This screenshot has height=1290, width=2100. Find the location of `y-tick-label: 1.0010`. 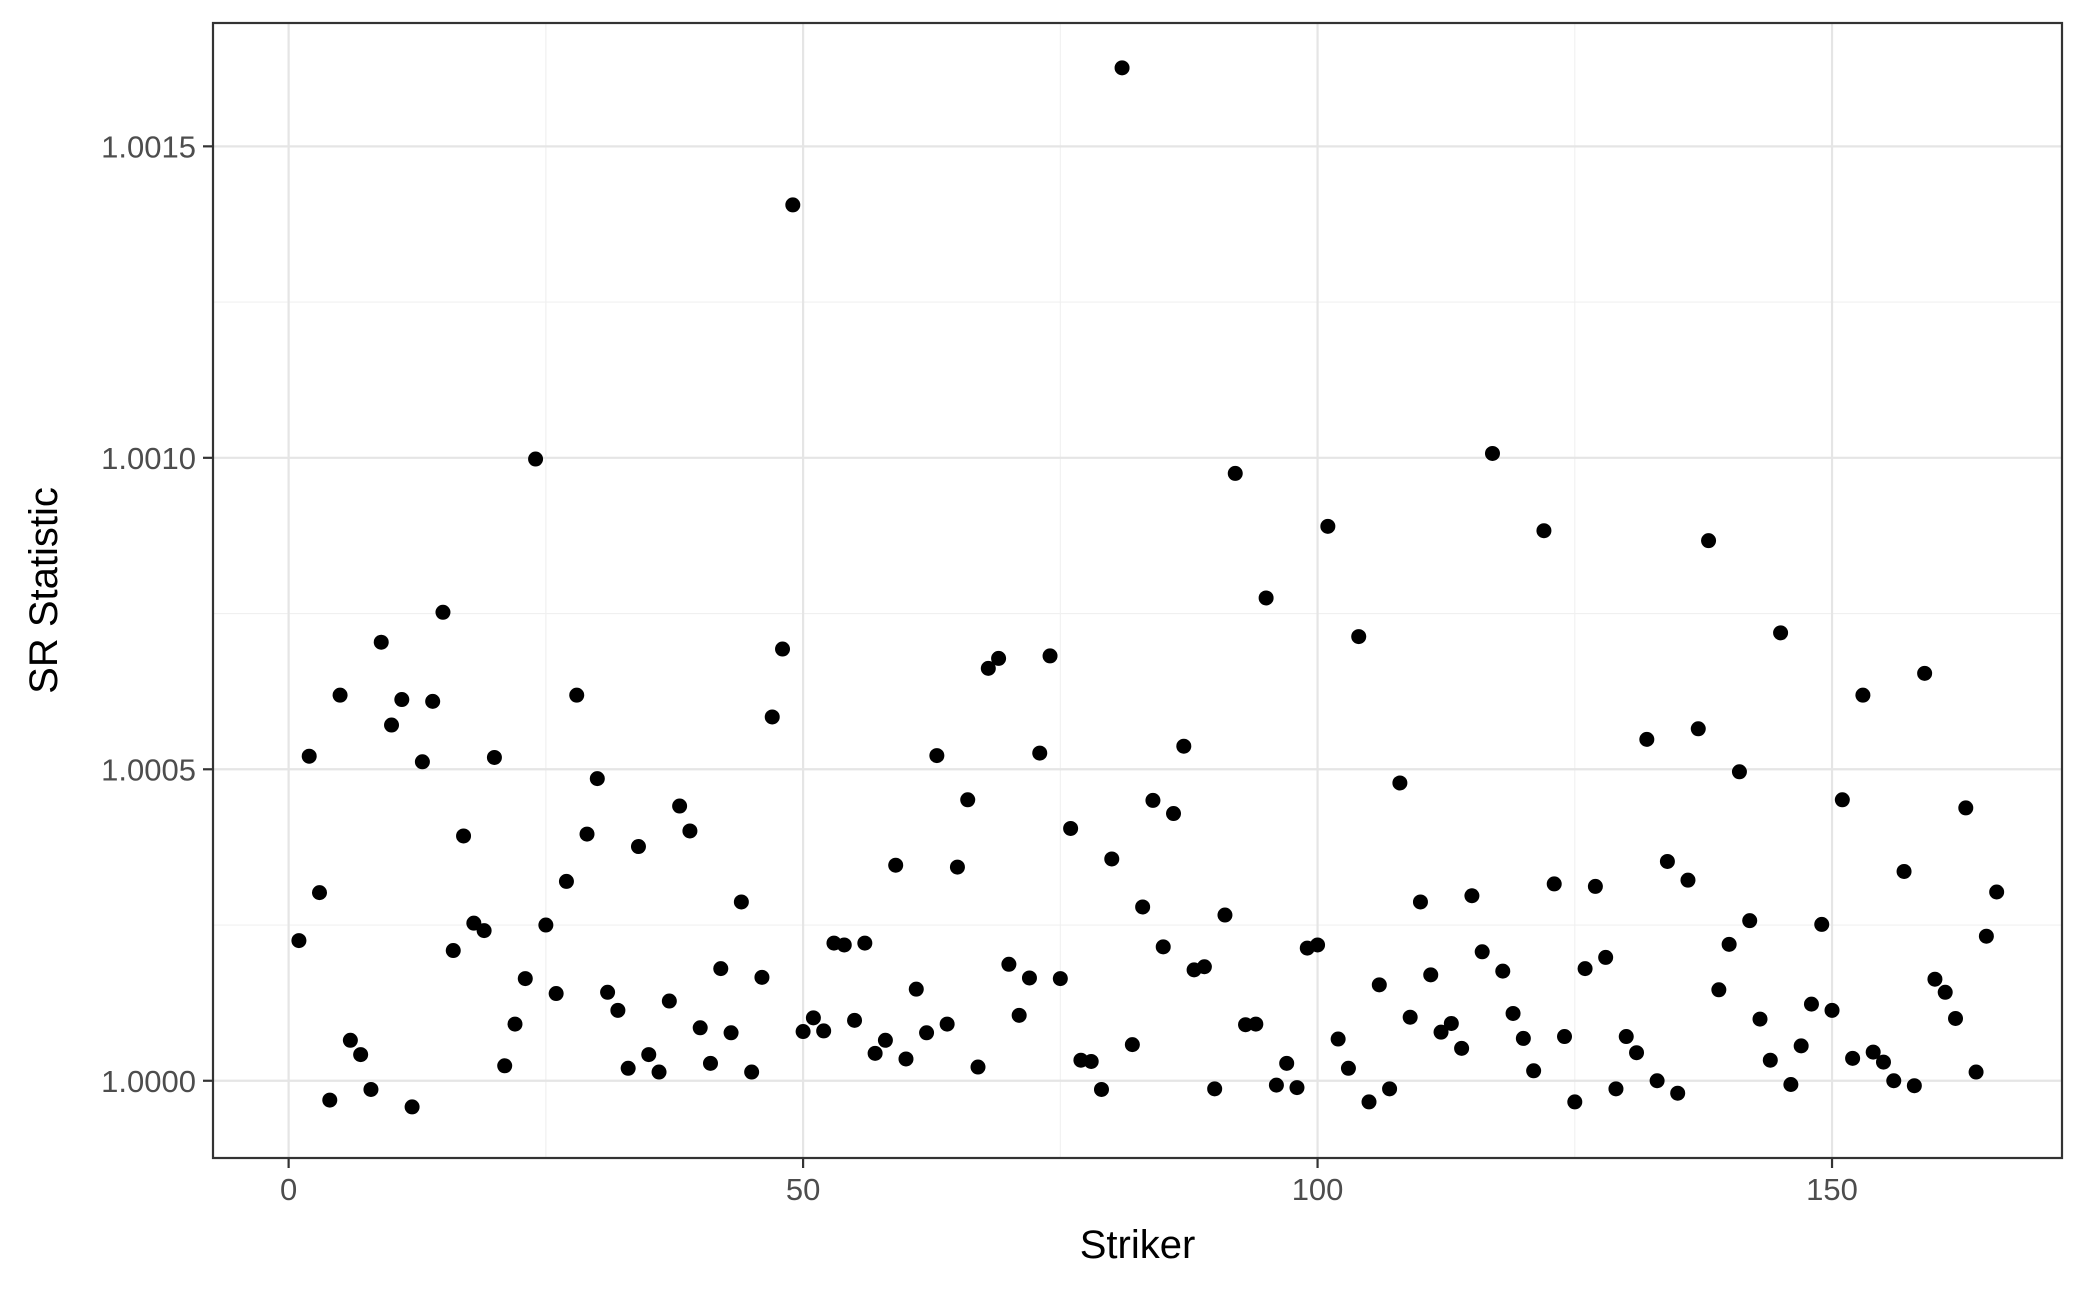

y-tick-label: 1.0010 is located at coordinates (148, 458).